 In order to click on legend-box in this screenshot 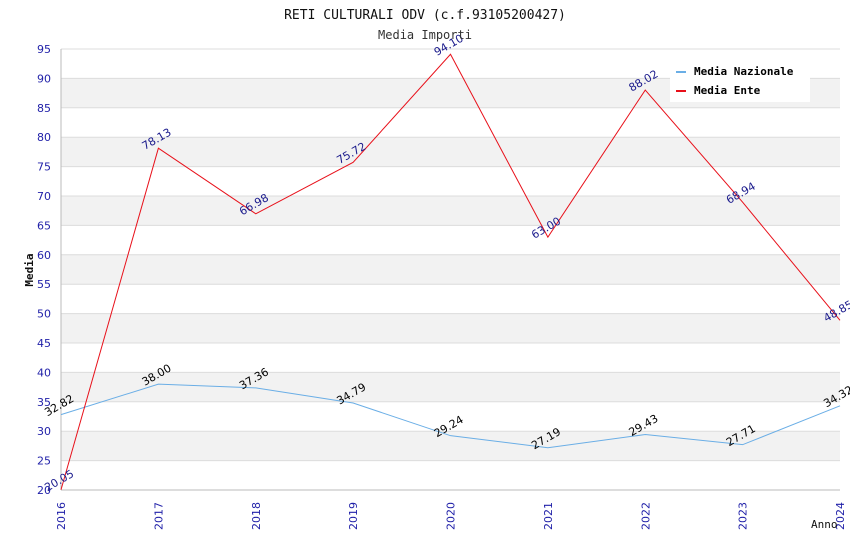, I will do `click(740, 81)`.